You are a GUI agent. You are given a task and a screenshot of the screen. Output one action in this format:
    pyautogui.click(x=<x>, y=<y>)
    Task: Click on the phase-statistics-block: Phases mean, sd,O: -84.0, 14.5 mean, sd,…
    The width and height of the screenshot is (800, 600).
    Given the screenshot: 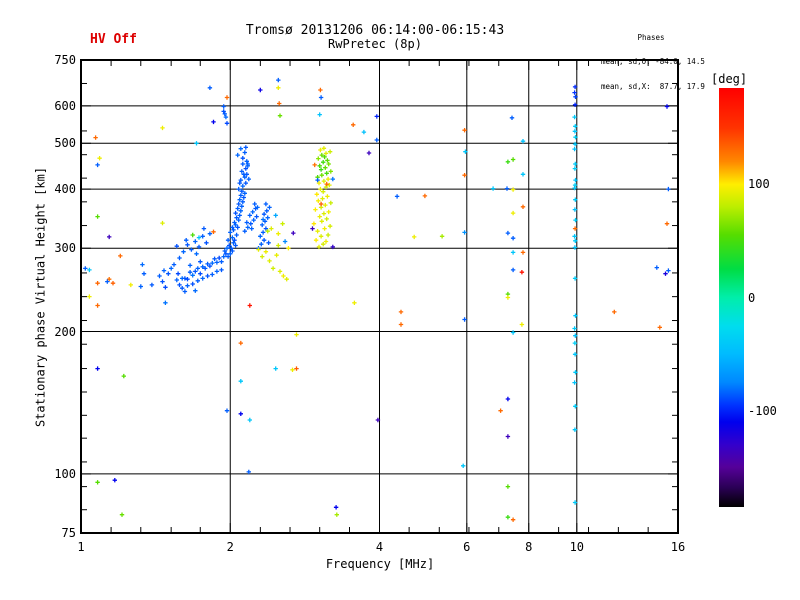 What is the action you would take?
    pyautogui.click(x=653, y=62)
    